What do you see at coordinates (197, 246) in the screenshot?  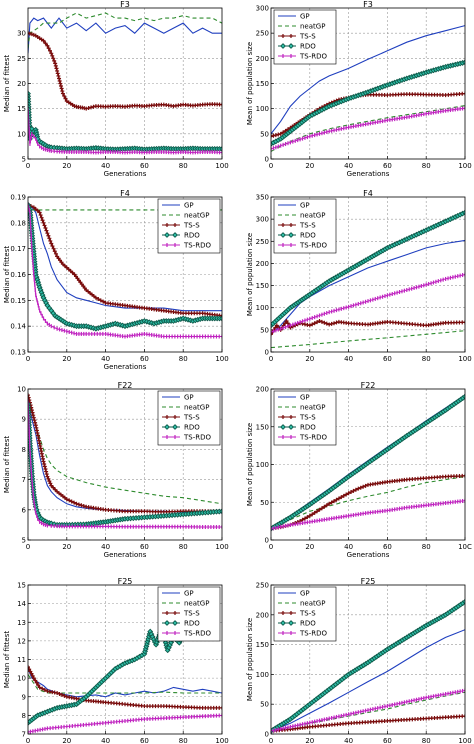 I see `legend-label: TS-RDO` at bounding box center [197, 246].